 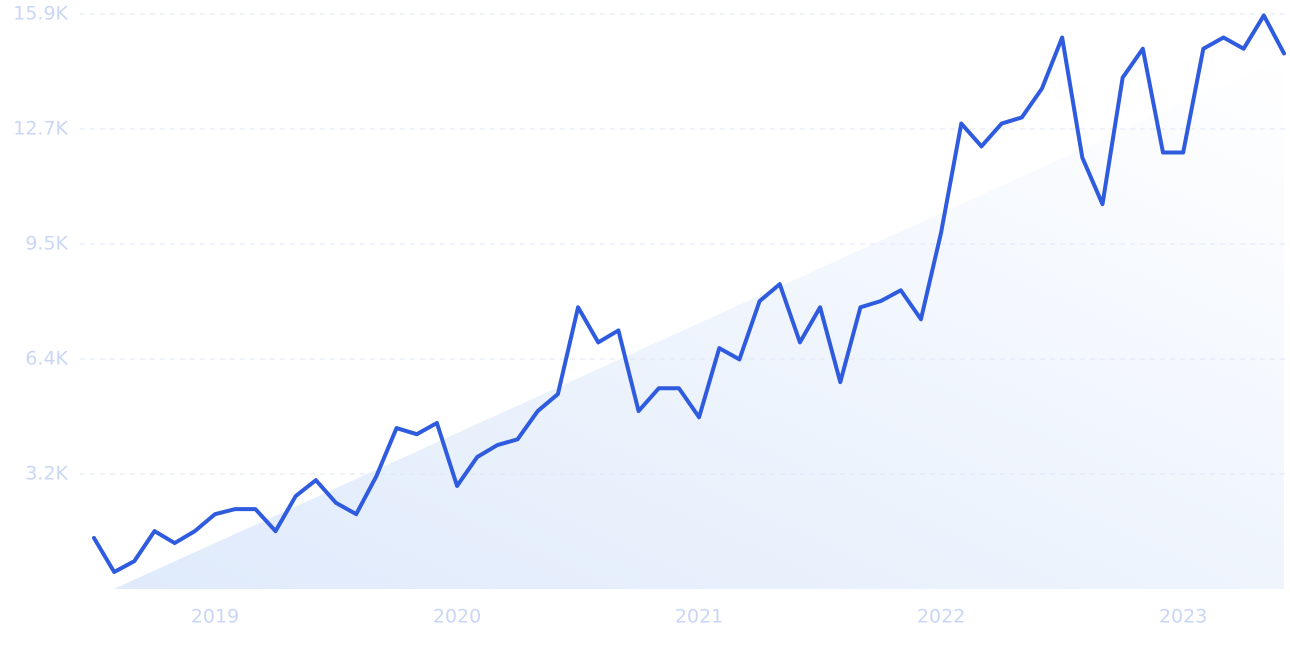 What do you see at coordinates (46, 474) in the screenshot?
I see `y-tick-label: 3.2K` at bounding box center [46, 474].